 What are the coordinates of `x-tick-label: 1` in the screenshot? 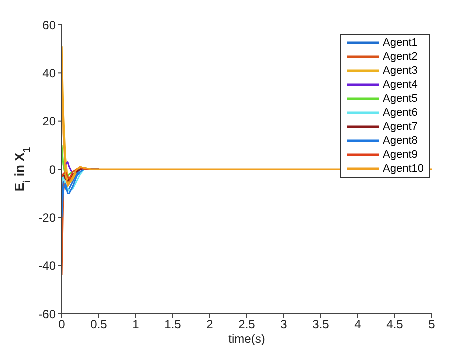 It's located at (136, 325).